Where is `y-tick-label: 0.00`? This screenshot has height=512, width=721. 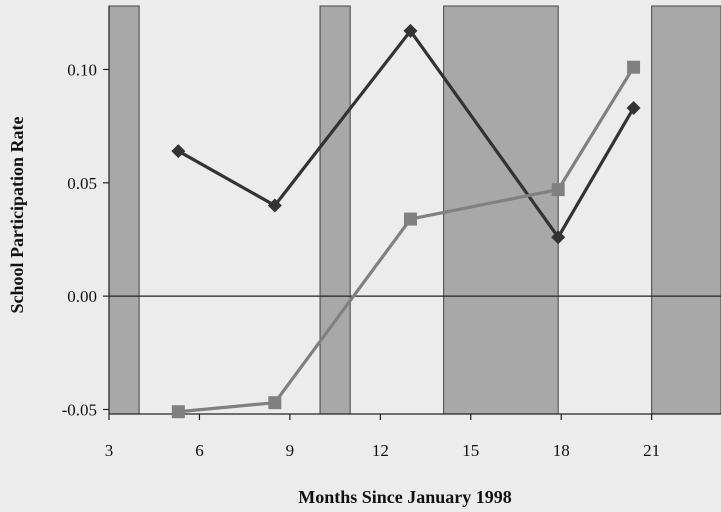
y-tick-label: 0.00 is located at coordinates (82, 296).